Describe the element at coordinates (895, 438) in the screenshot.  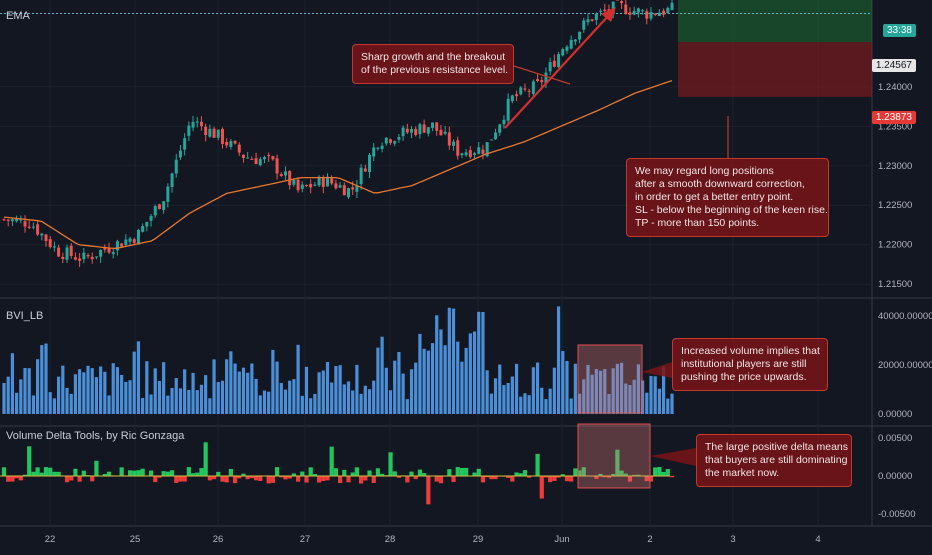
I see `delta-tick-label: 0.00500` at that location.